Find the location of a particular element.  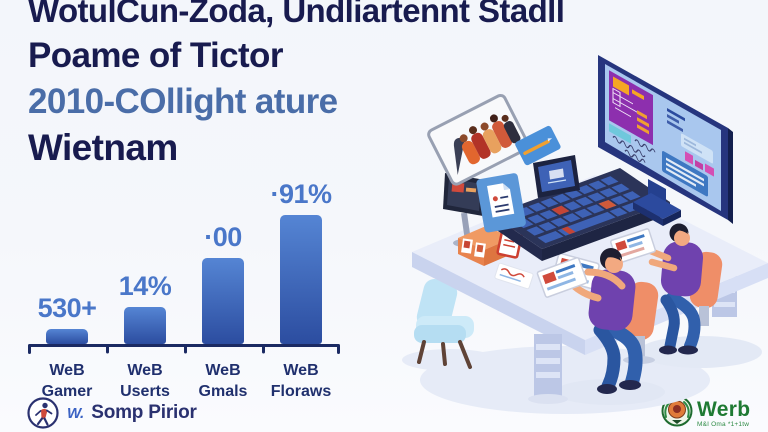

footer-right-brand: Werb M&I Oma *1+1tw is located at coordinates (705, 411).